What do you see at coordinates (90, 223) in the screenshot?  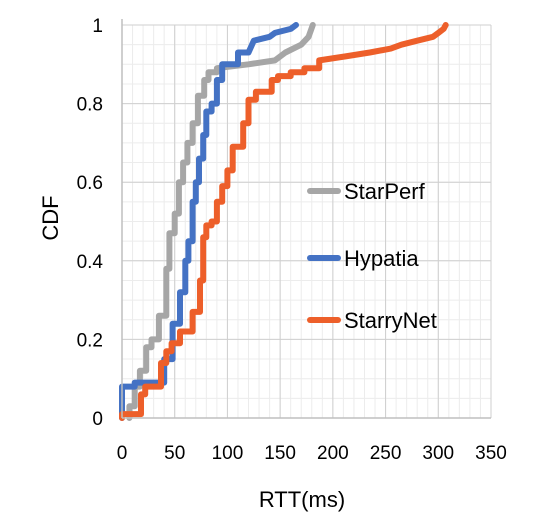 I see `y-tick-labels: 0 0.2 0.4 0.6 0.8 1` at bounding box center [90, 223].